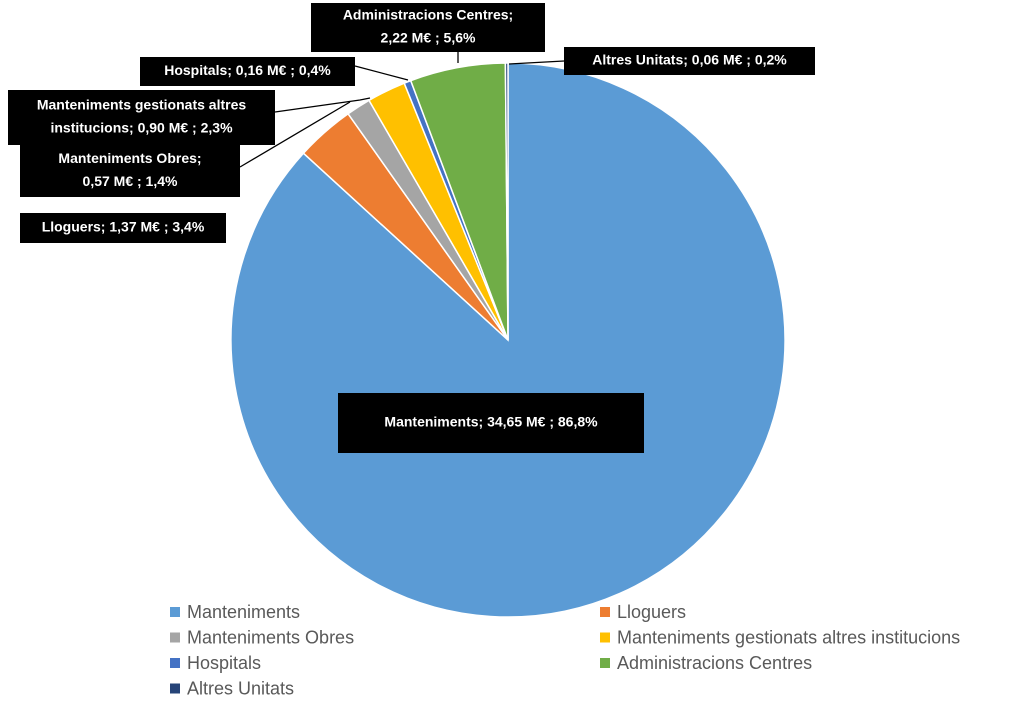 The image size is (1019, 701). I want to click on legend-label: Altres Unitats, so click(240, 688).